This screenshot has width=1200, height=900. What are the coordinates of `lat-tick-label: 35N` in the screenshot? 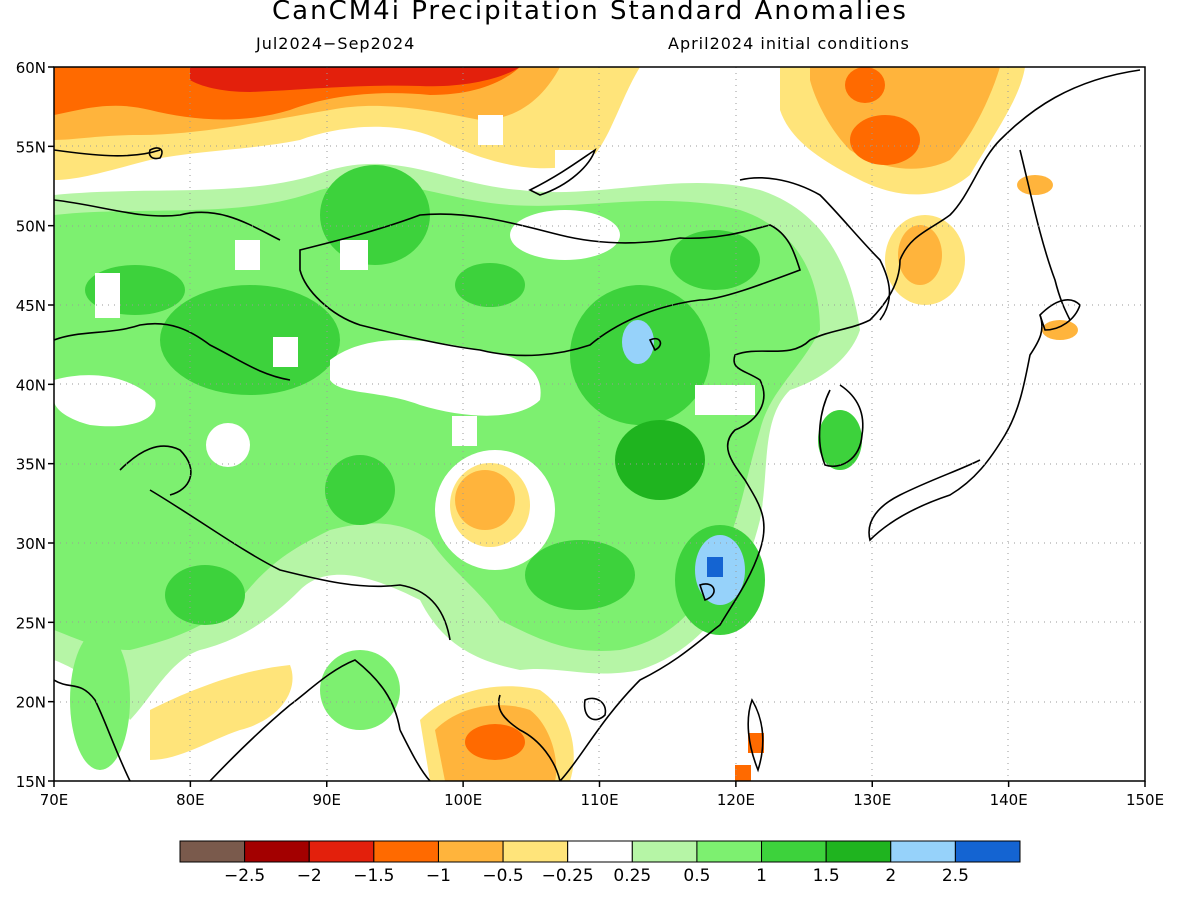 It's located at (31, 465).